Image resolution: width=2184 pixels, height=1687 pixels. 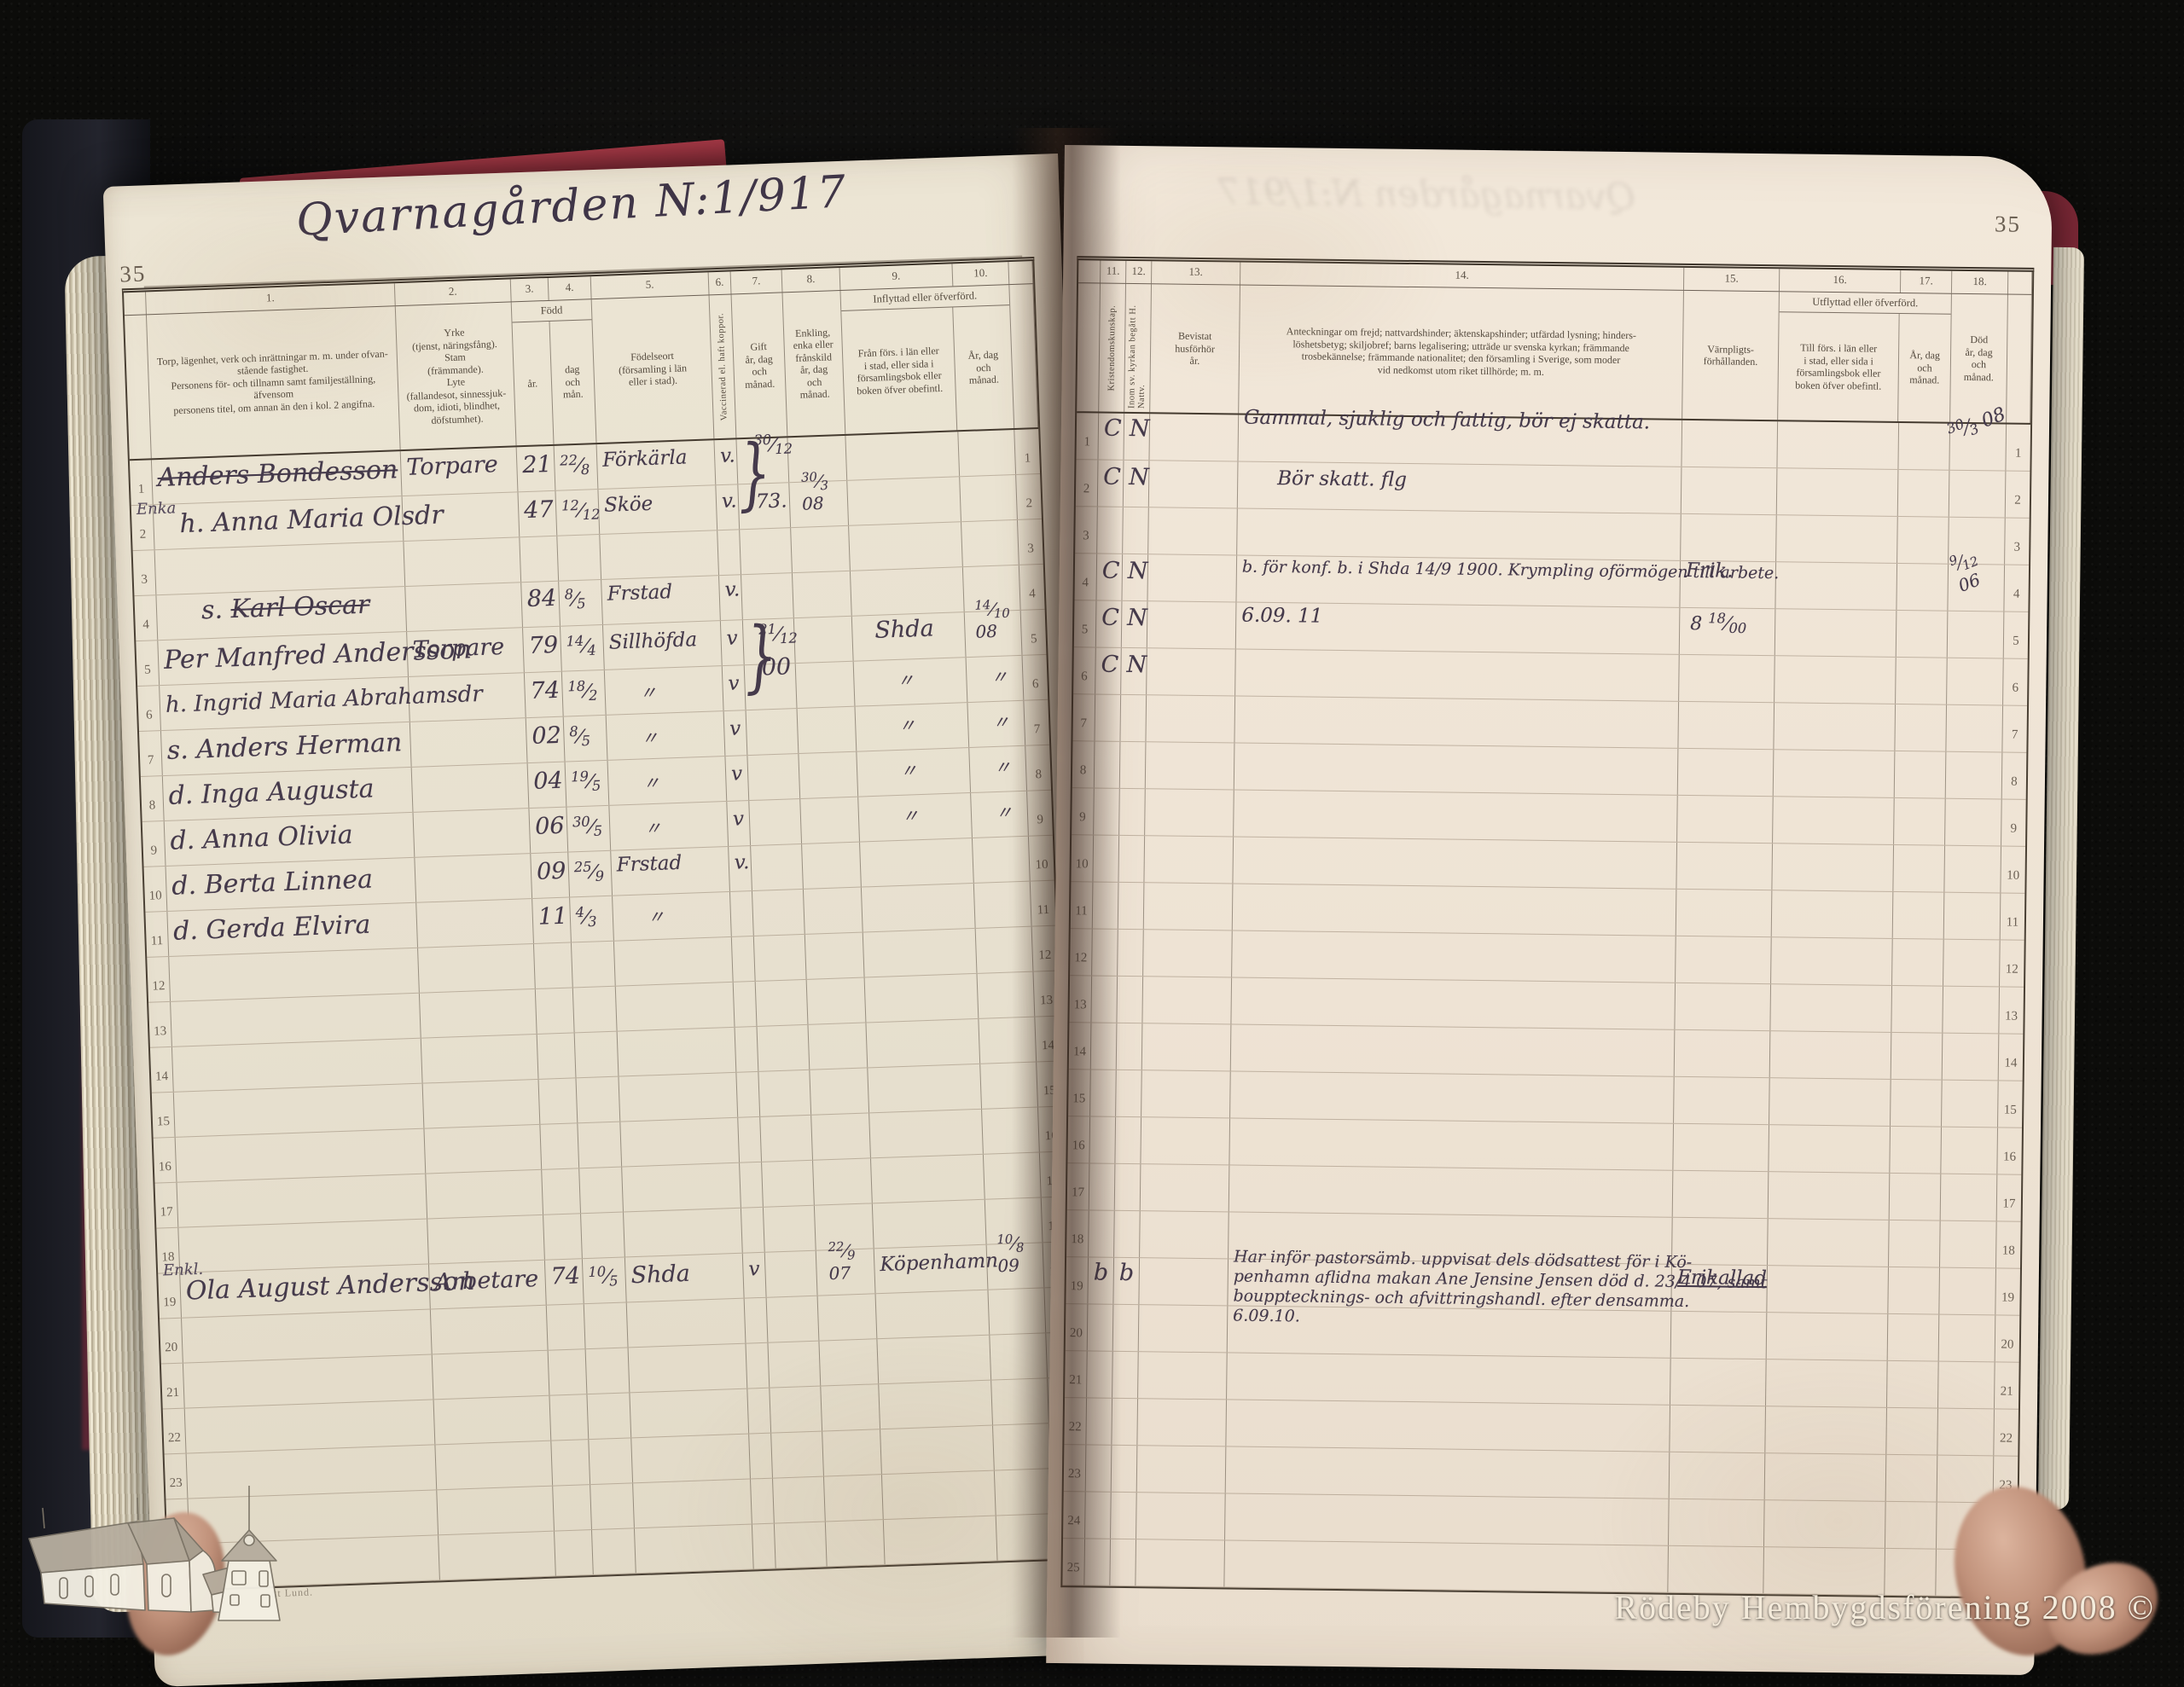 What do you see at coordinates (530, 289) in the screenshot?
I see `column-number: 3.` at bounding box center [530, 289].